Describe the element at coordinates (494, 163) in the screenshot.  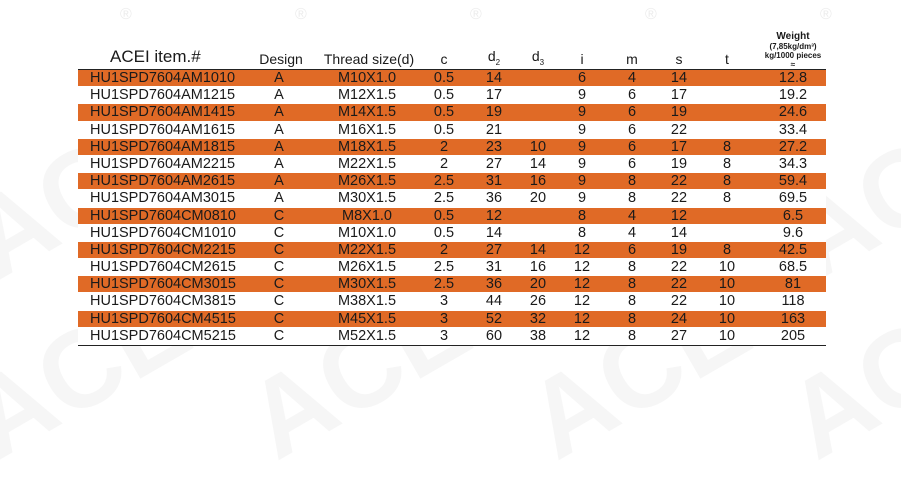
I see `cell-d2: 27` at that location.